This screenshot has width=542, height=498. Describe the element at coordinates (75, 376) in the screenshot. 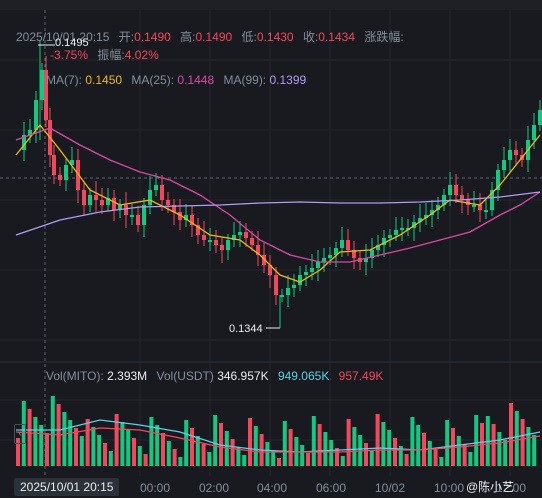

I see `vol-coin-label: Vol(MITO):` at that location.